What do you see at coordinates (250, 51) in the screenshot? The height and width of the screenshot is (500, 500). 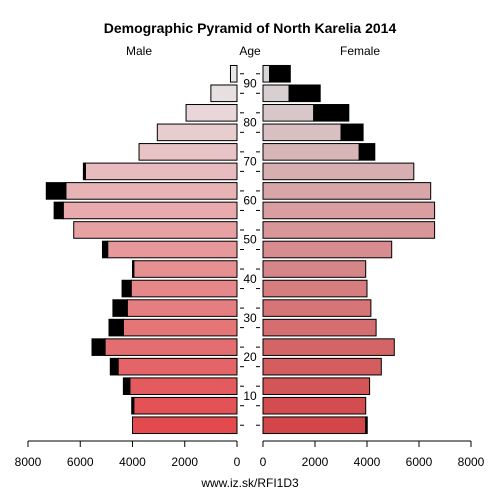 I see `age-label: Age` at bounding box center [250, 51].